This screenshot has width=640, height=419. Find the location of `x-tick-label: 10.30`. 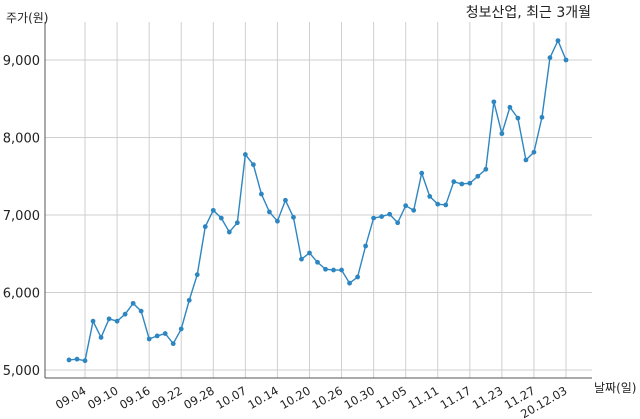

x-tick-label: 10.30 is located at coordinates (360, 397).